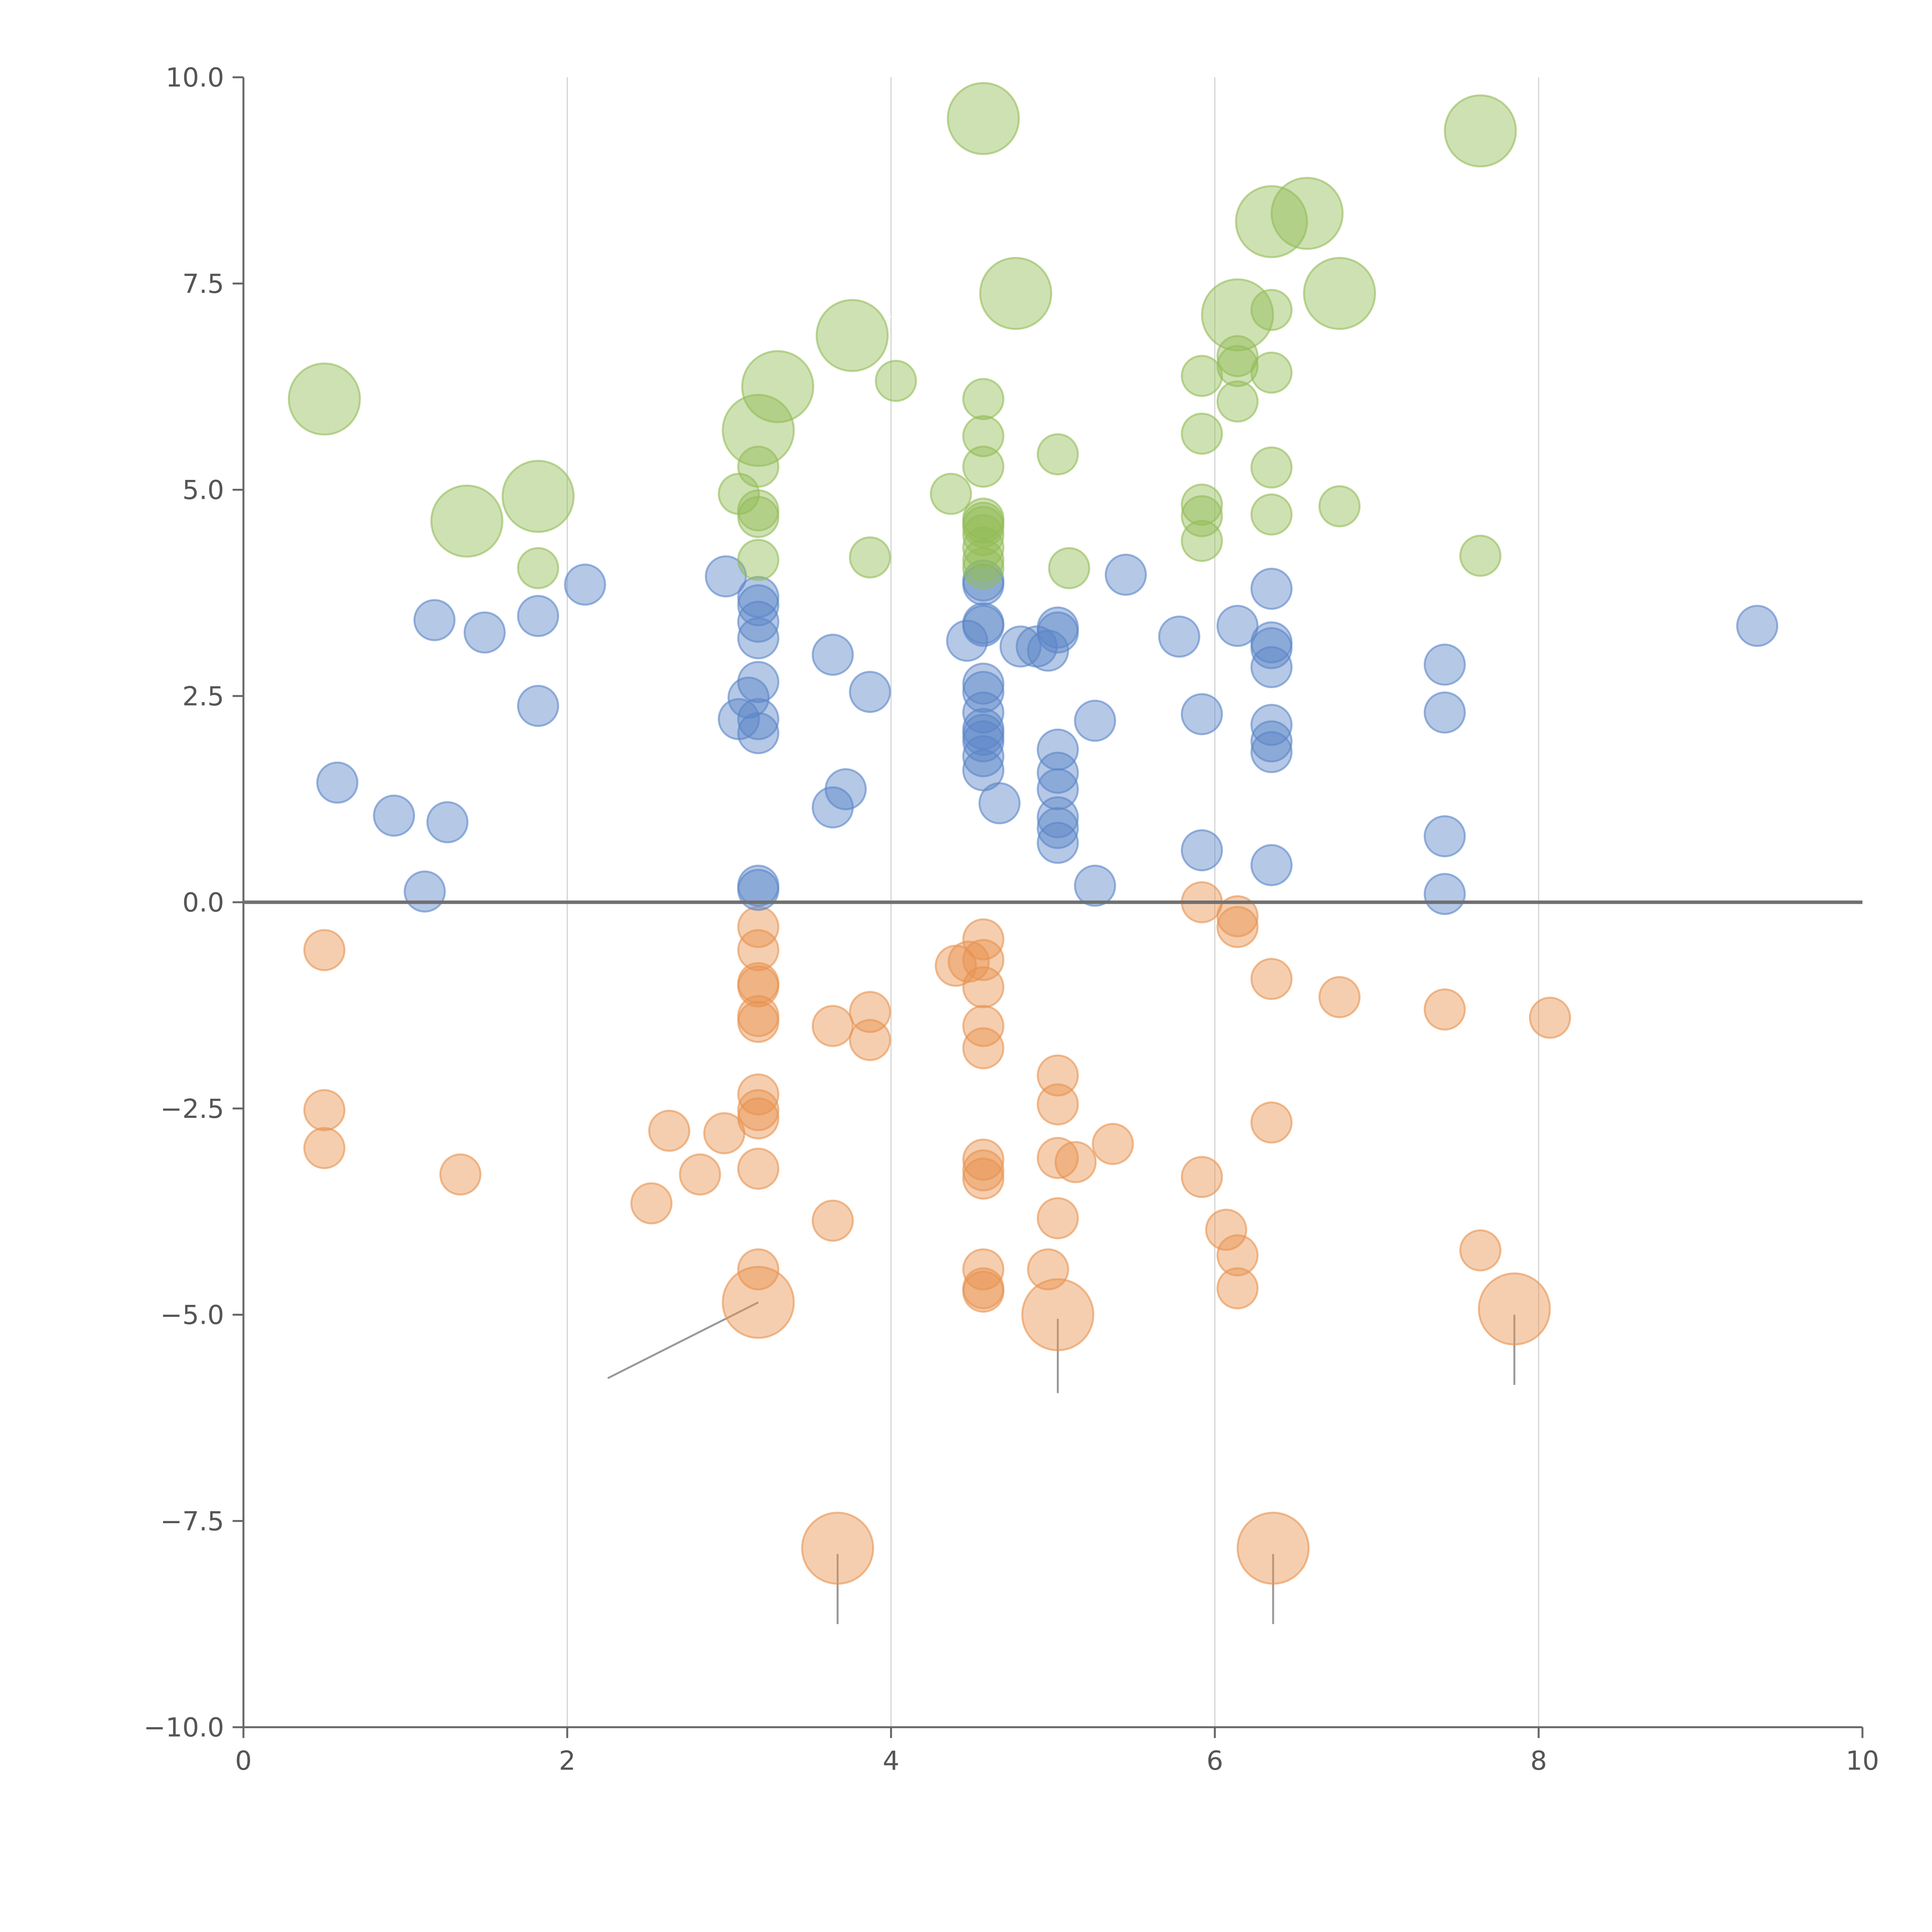 The image size is (1932, 1932). What do you see at coordinates (192, 1315) in the screenshot?
I see `y-tick-label: −5.0` at bounding box center [192, 1315].